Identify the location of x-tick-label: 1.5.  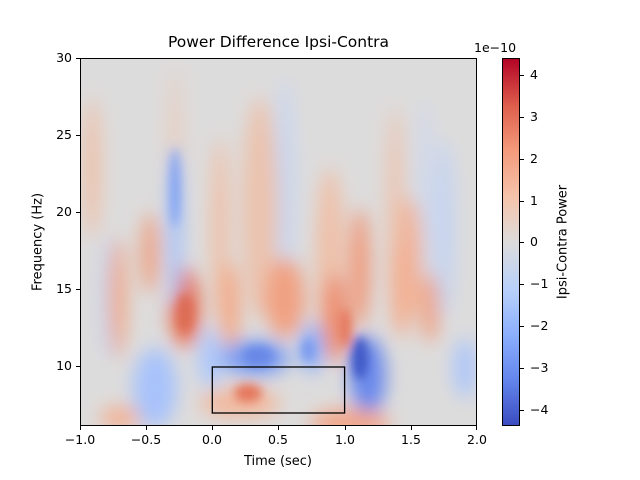
(411, 439).